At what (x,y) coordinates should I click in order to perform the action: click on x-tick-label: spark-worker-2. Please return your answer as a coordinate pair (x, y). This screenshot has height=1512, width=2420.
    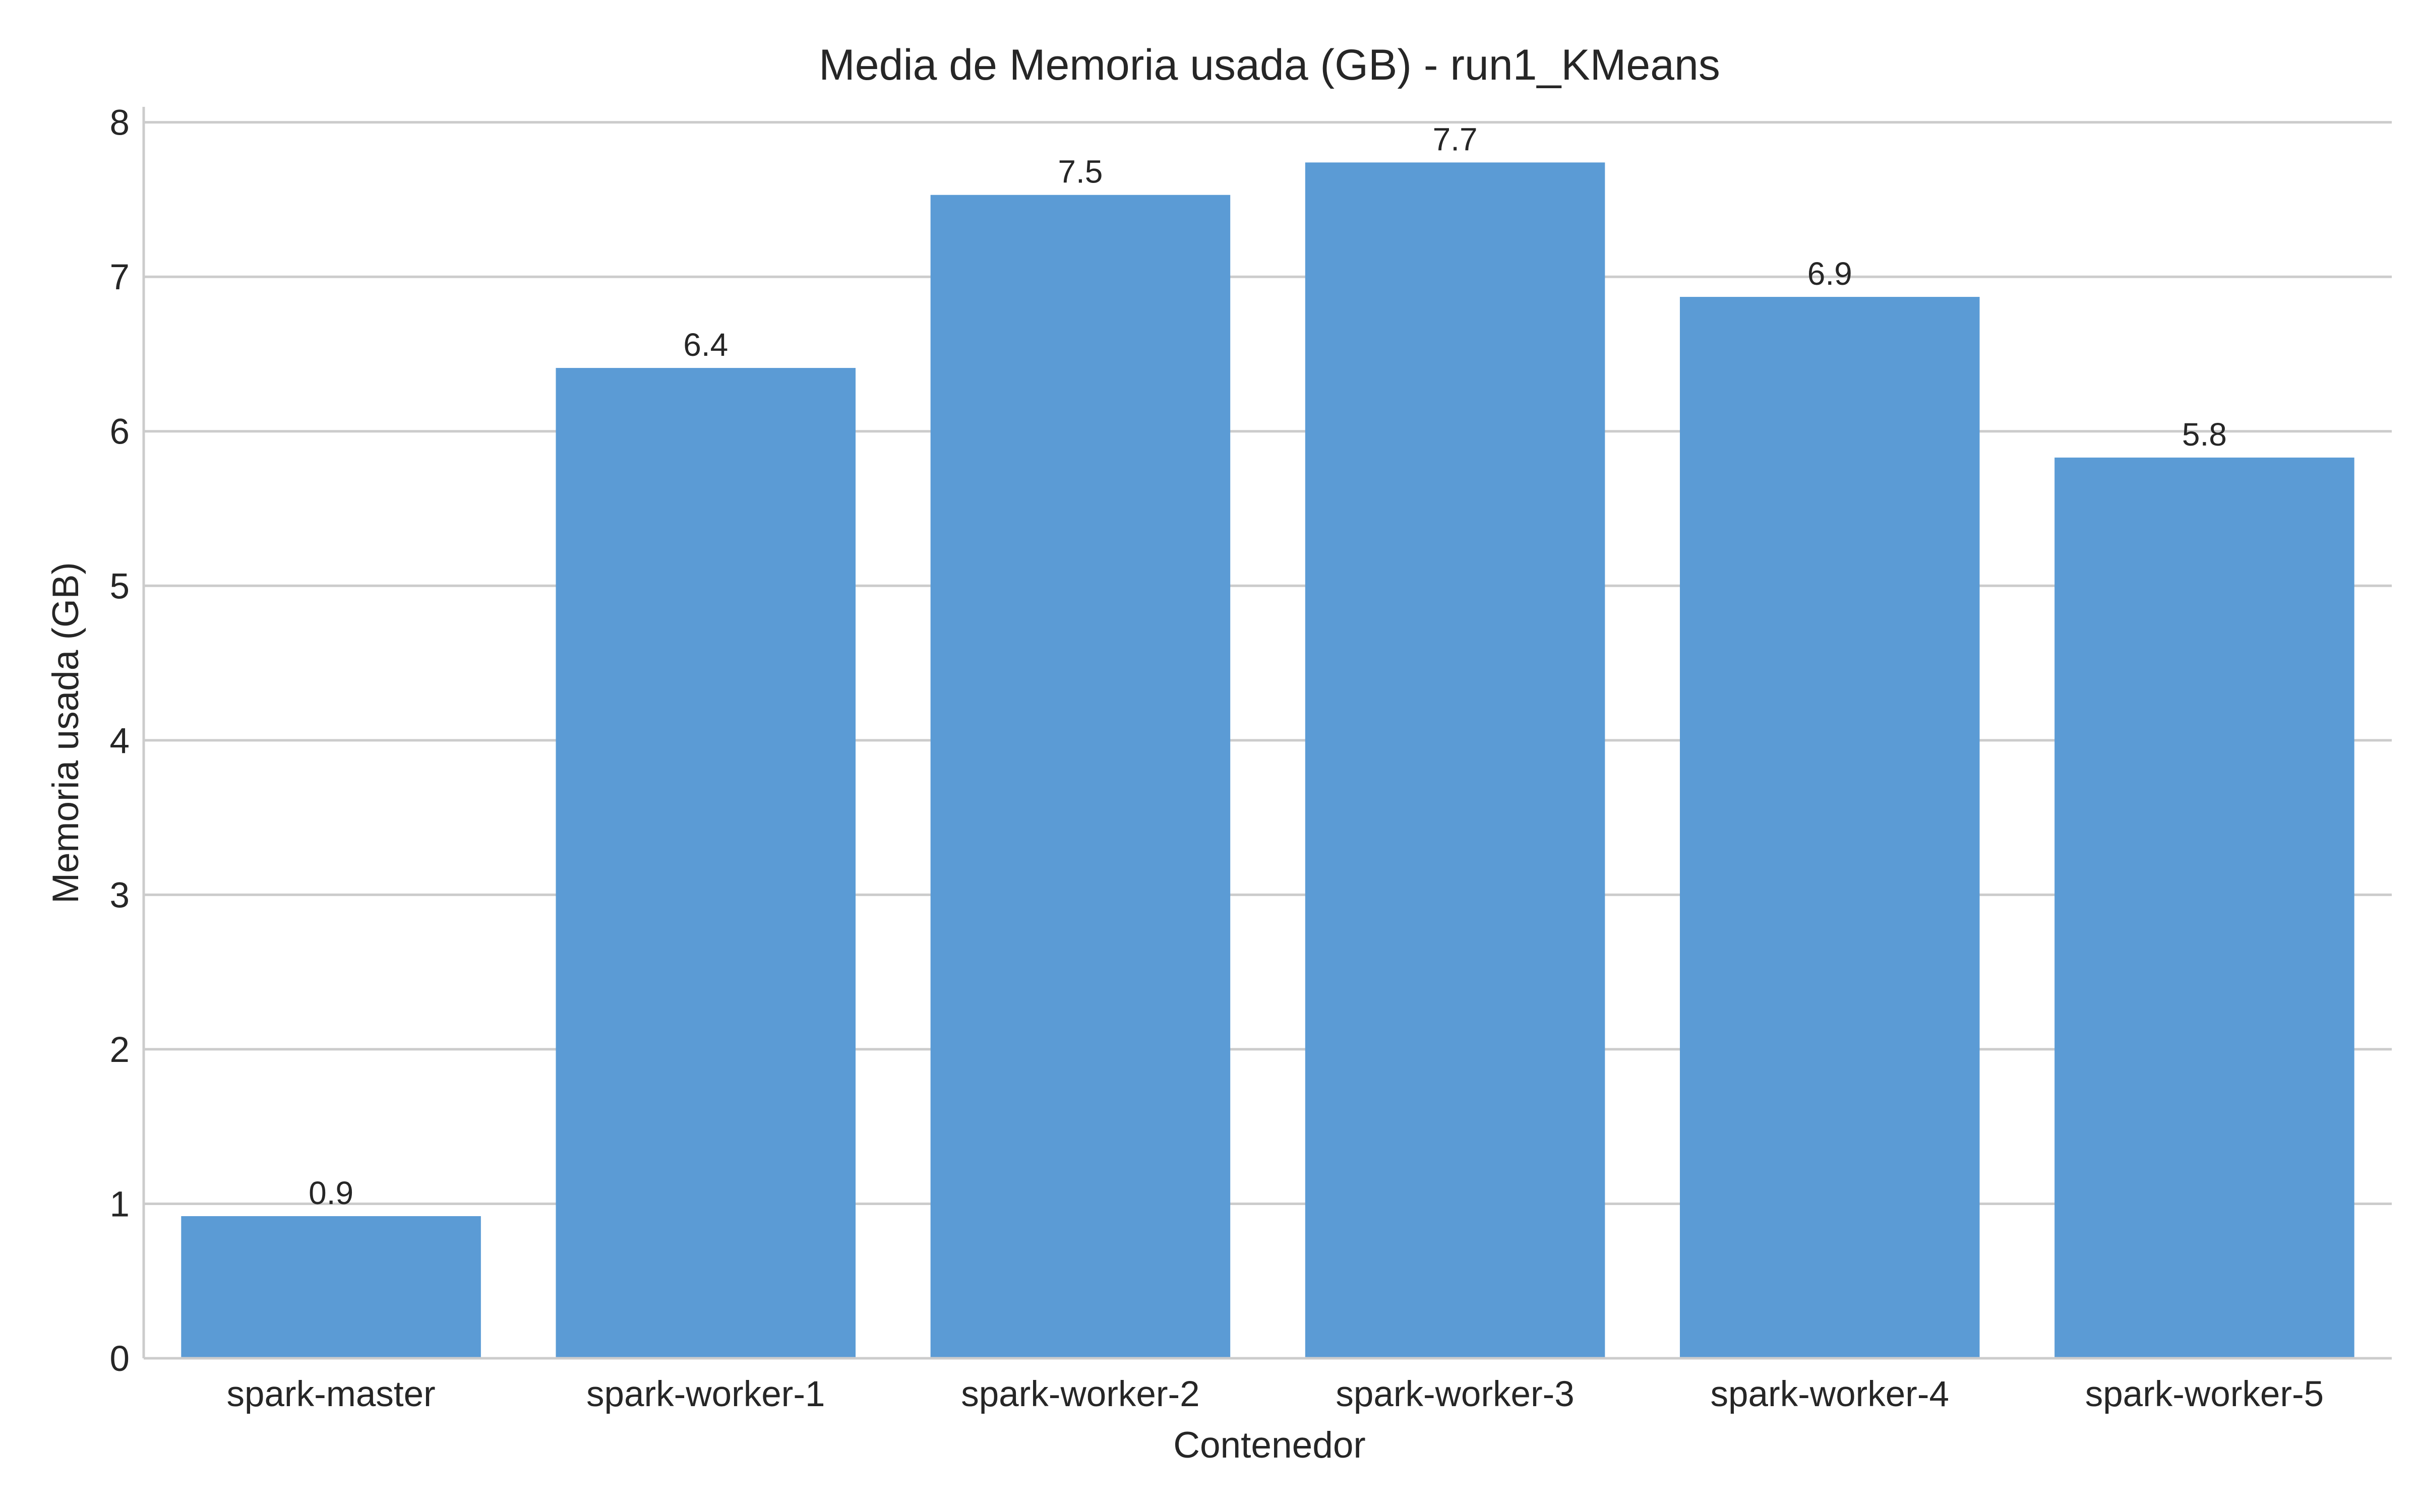
    Looking at the image, I should click on (1080, 1394).